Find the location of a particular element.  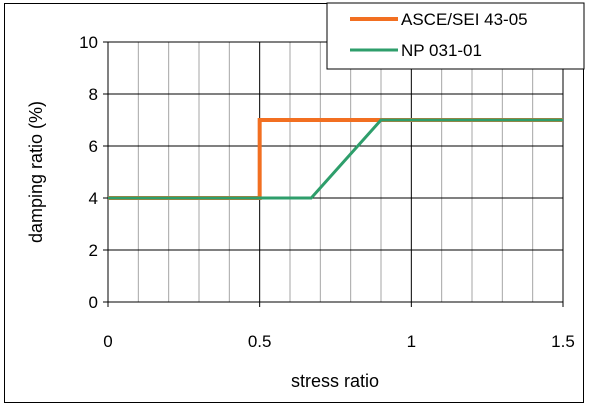

y-tick-label: 8 is located at coordinates (93, 94).